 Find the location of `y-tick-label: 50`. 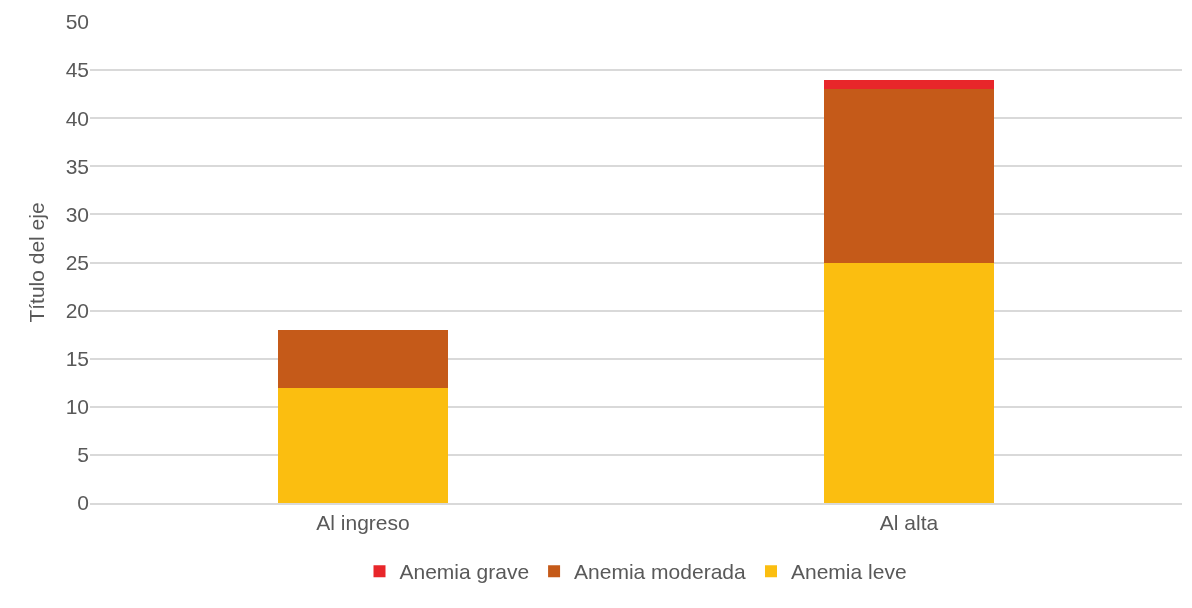

y-tick-label: 50 is located at coordinates (77, 22).